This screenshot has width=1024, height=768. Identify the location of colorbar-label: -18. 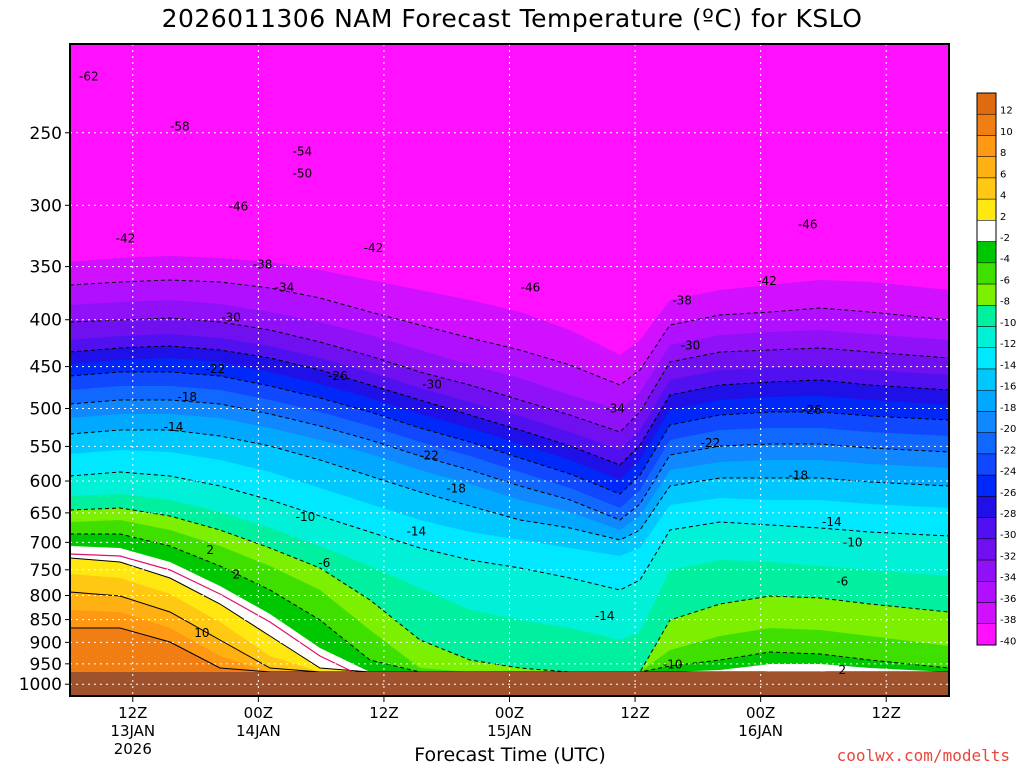
(1008, 408).